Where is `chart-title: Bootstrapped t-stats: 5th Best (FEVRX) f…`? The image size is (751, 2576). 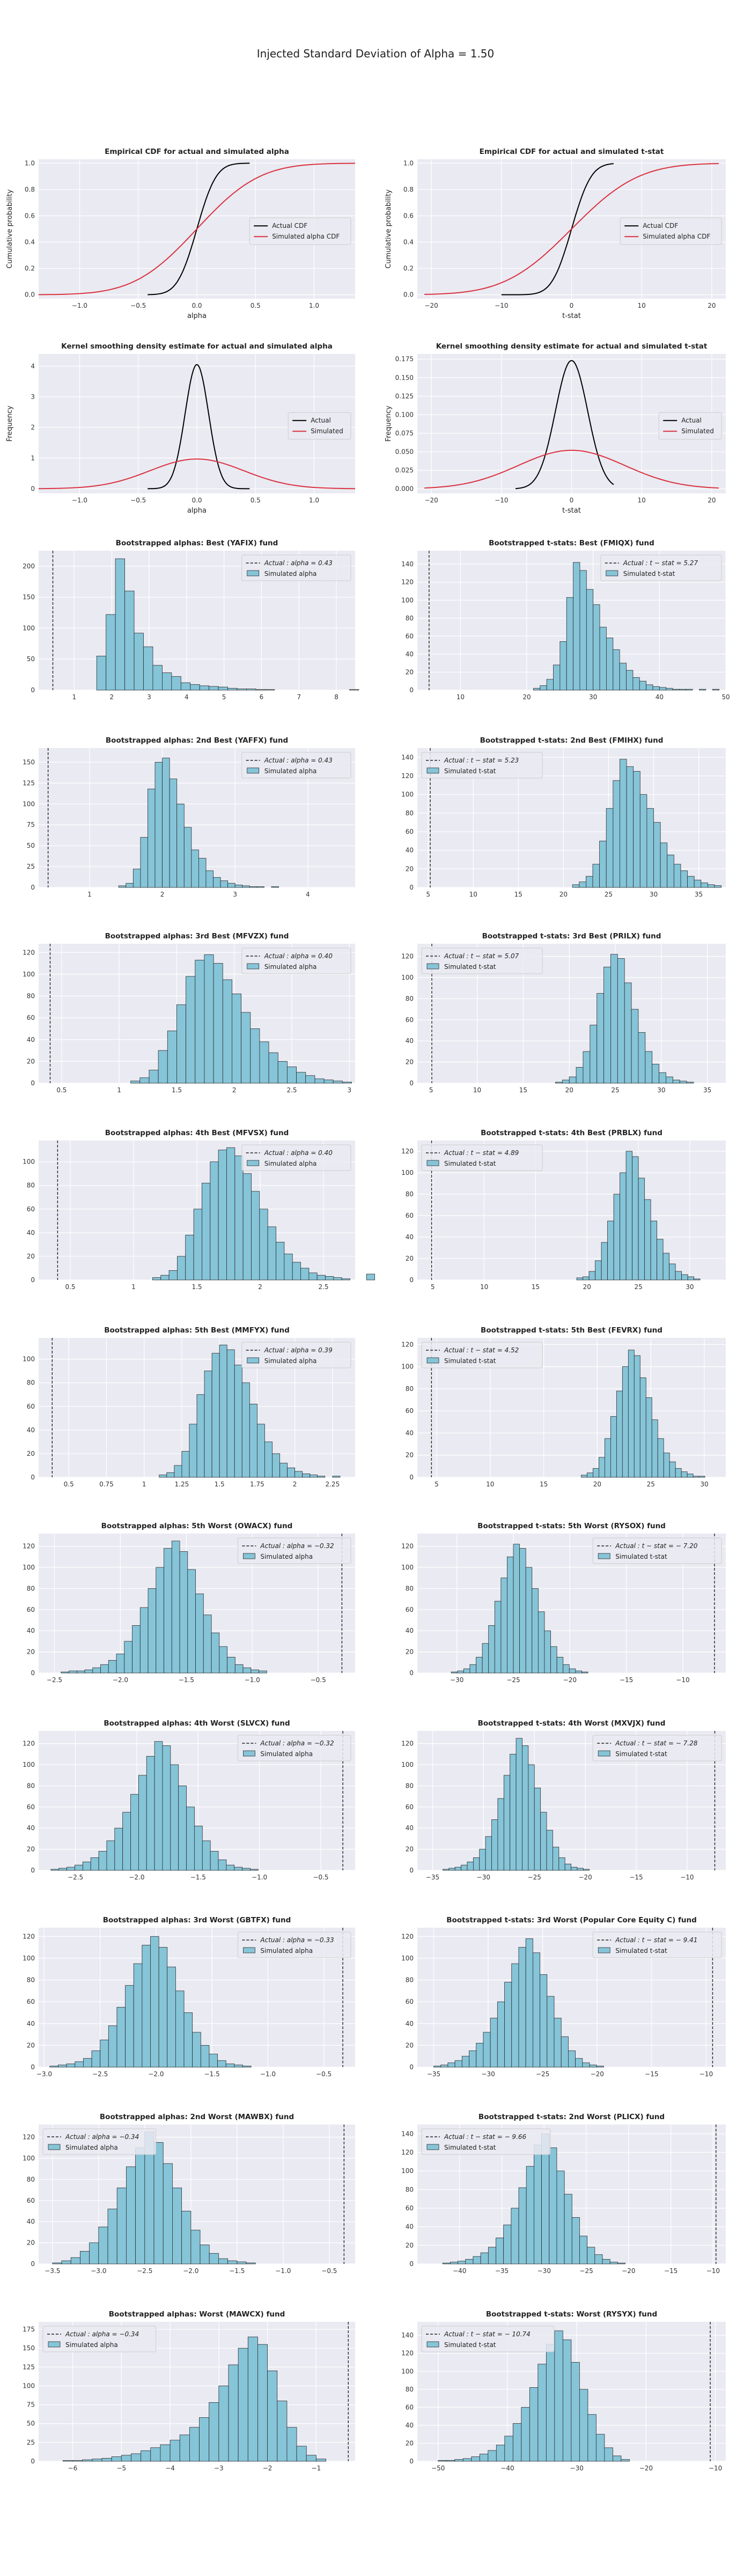
chart-title: Bootstrapped t-stats: 5th Best (FEVRX) f… is located at coordinates (571, 1330).